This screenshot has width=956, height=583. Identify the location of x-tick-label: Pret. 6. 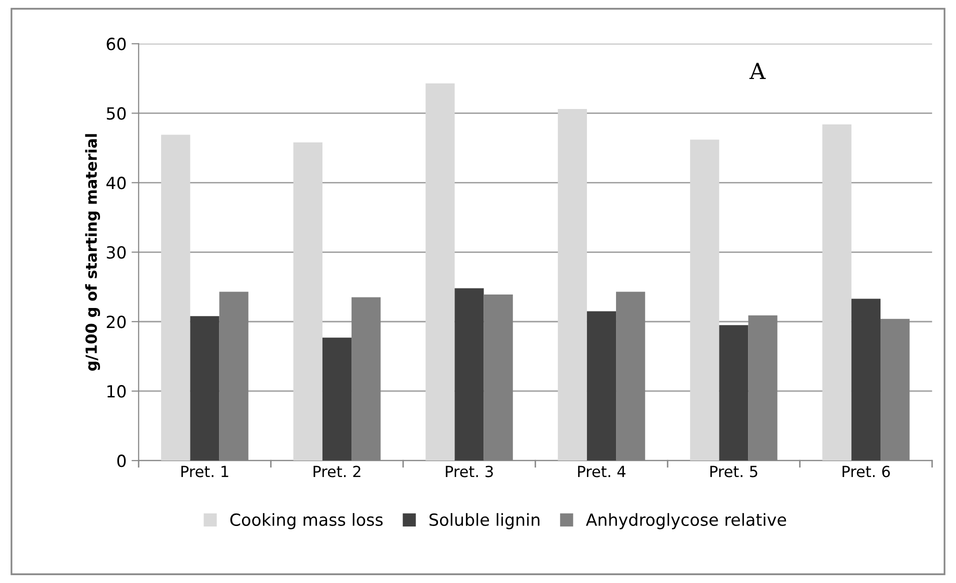
(866, 472).